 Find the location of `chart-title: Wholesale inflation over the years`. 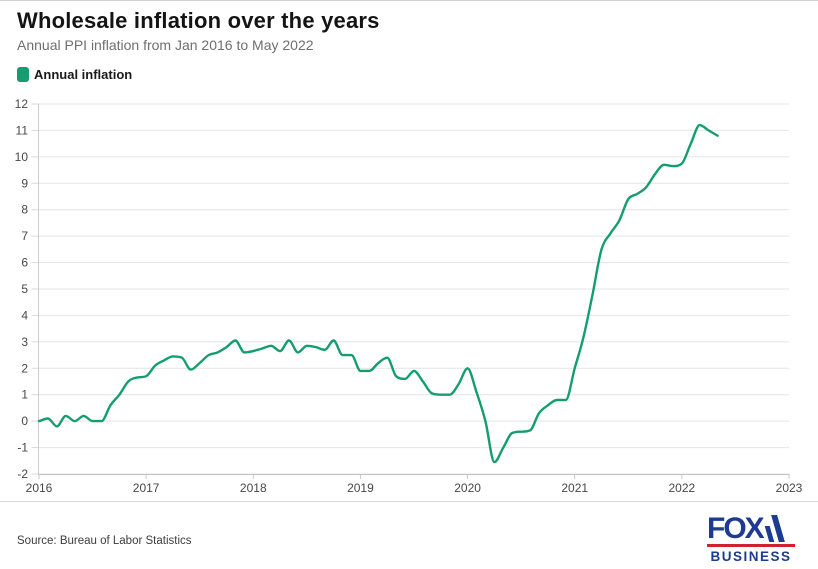

chart-title: Wholesale inflation over the years is located at coordinates (198, 20).